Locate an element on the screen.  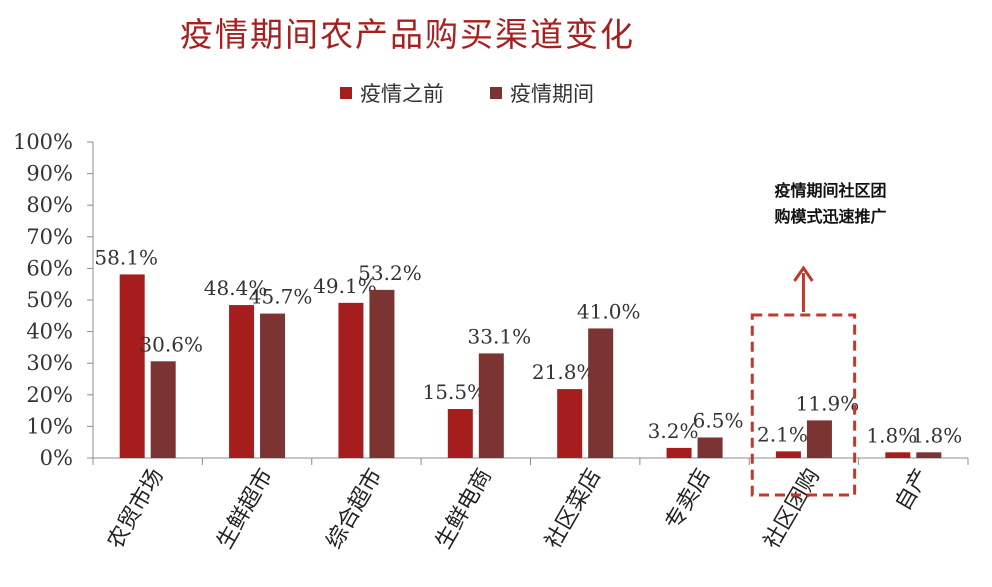
y-tick-label: 30% is located at coordinates (49, 363).